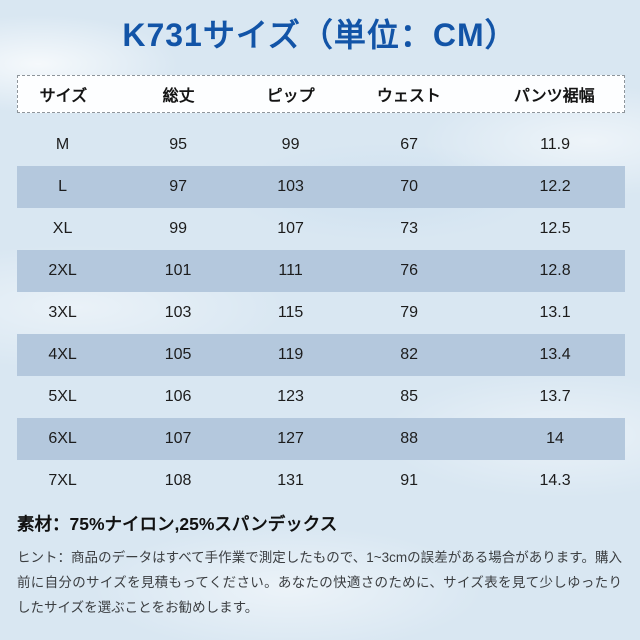 This screenshot has height=640, width=640. Describe the element at coordinates (409, 396) in the screenshot. I see `measurement-cell: 85` at that location.